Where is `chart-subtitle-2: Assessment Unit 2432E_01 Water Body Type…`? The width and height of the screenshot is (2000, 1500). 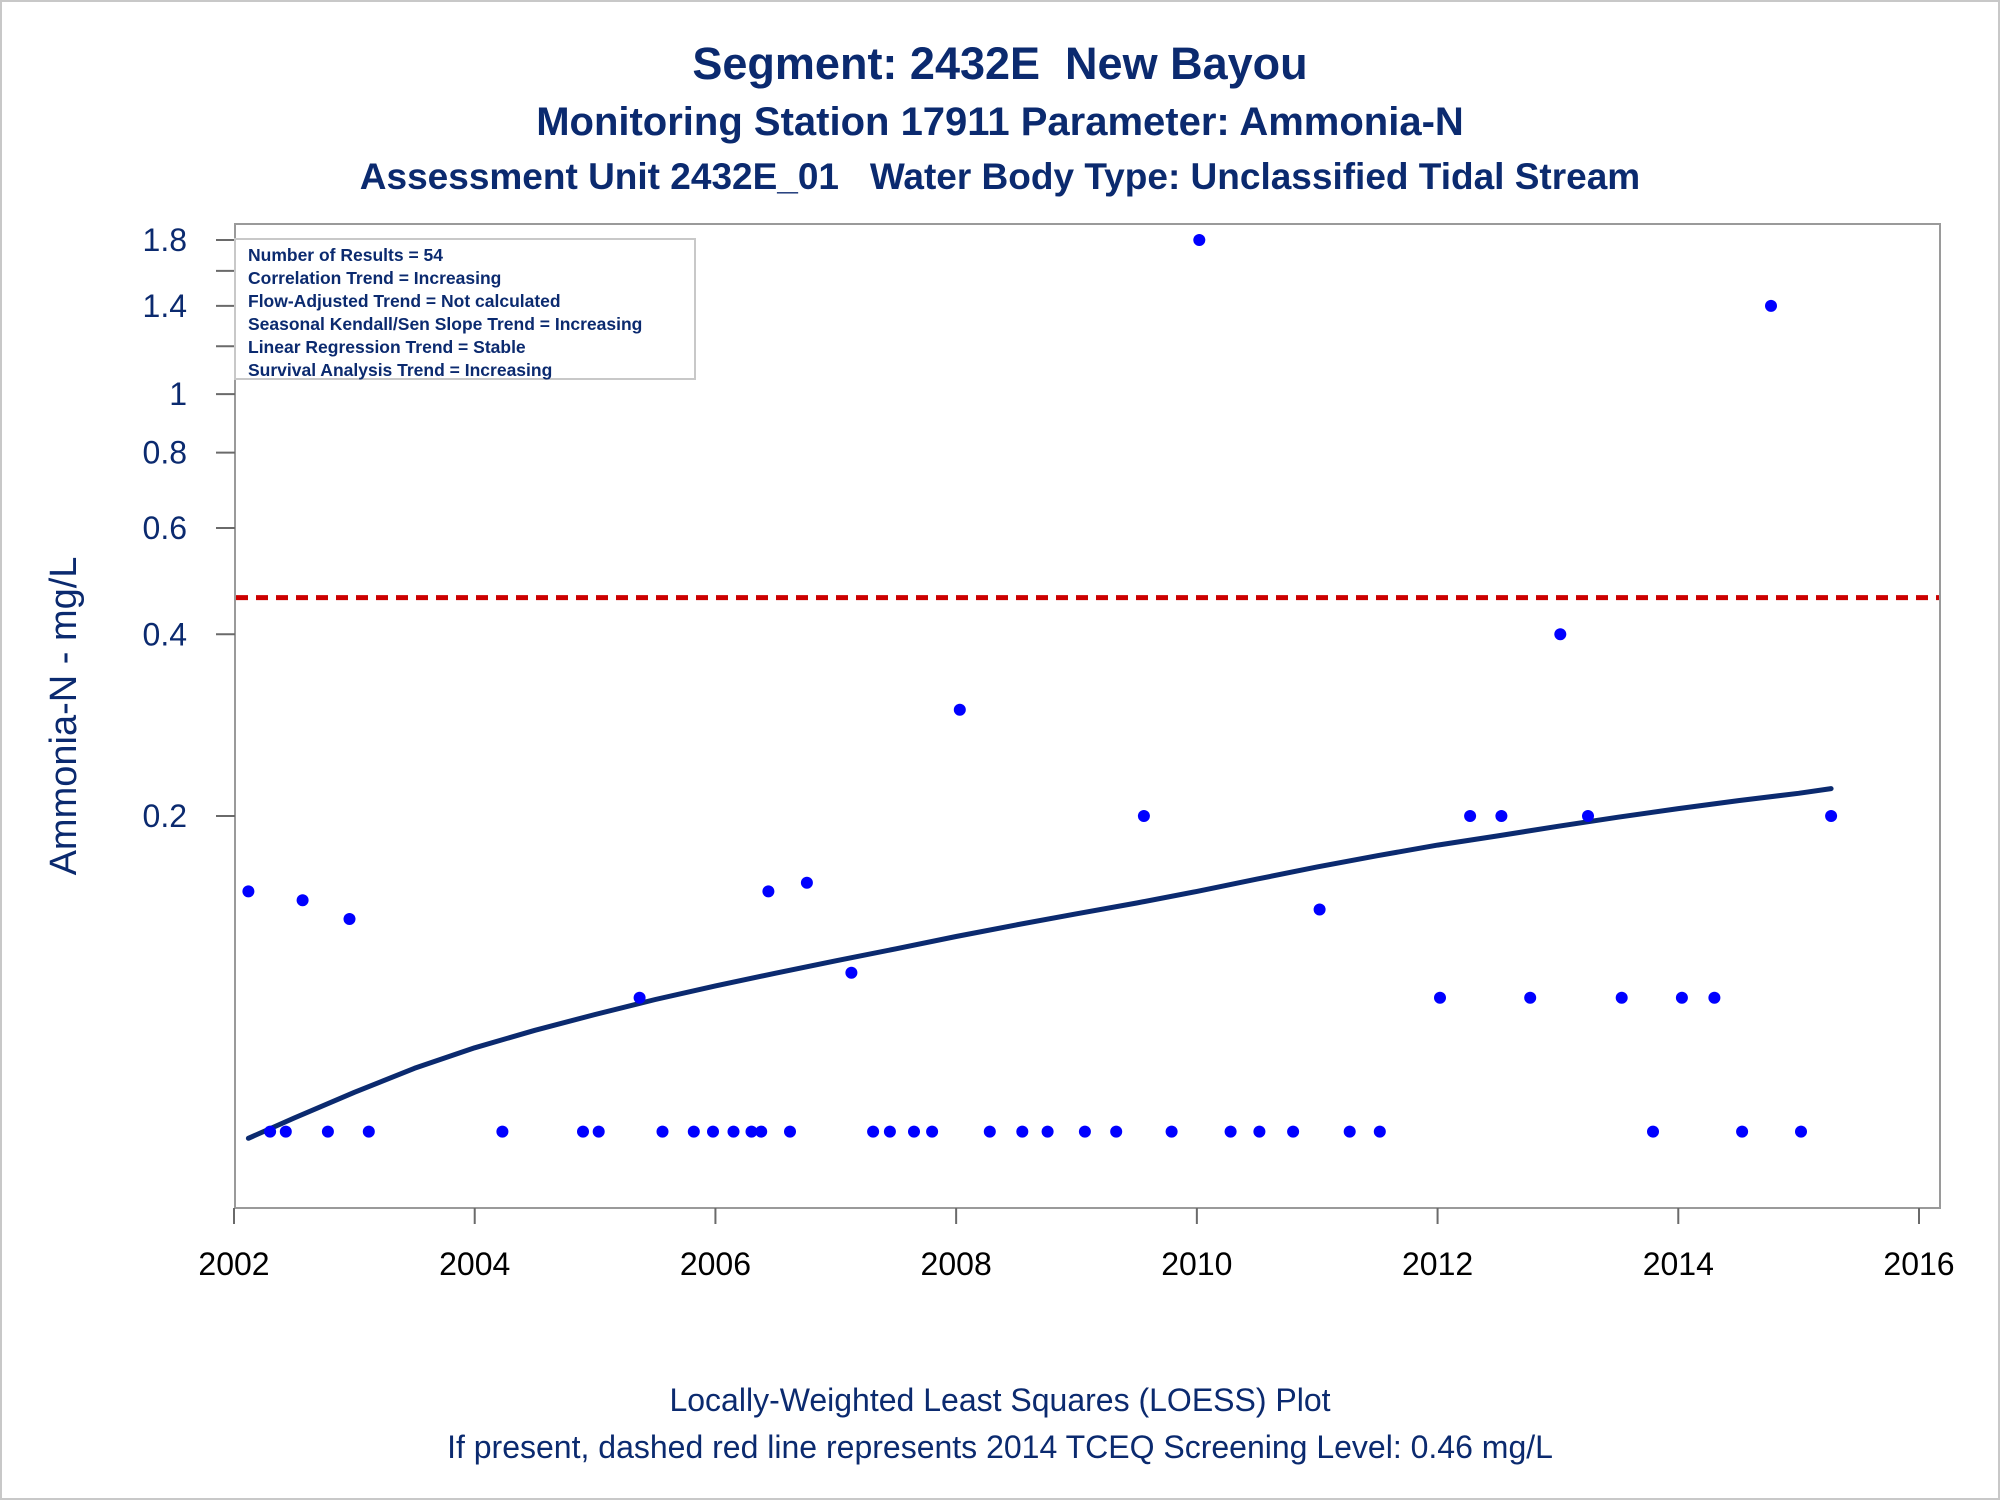
chart-subtitle-2: Assessment Unit 2432E_01 Water Body Type… is located at coordinates (1000, 176).